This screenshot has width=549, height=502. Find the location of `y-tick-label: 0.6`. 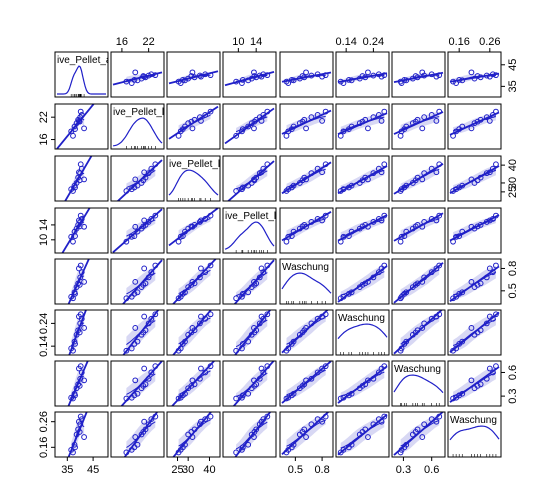

y-tick-label: 0.6 is located at coordinates (513, 372).